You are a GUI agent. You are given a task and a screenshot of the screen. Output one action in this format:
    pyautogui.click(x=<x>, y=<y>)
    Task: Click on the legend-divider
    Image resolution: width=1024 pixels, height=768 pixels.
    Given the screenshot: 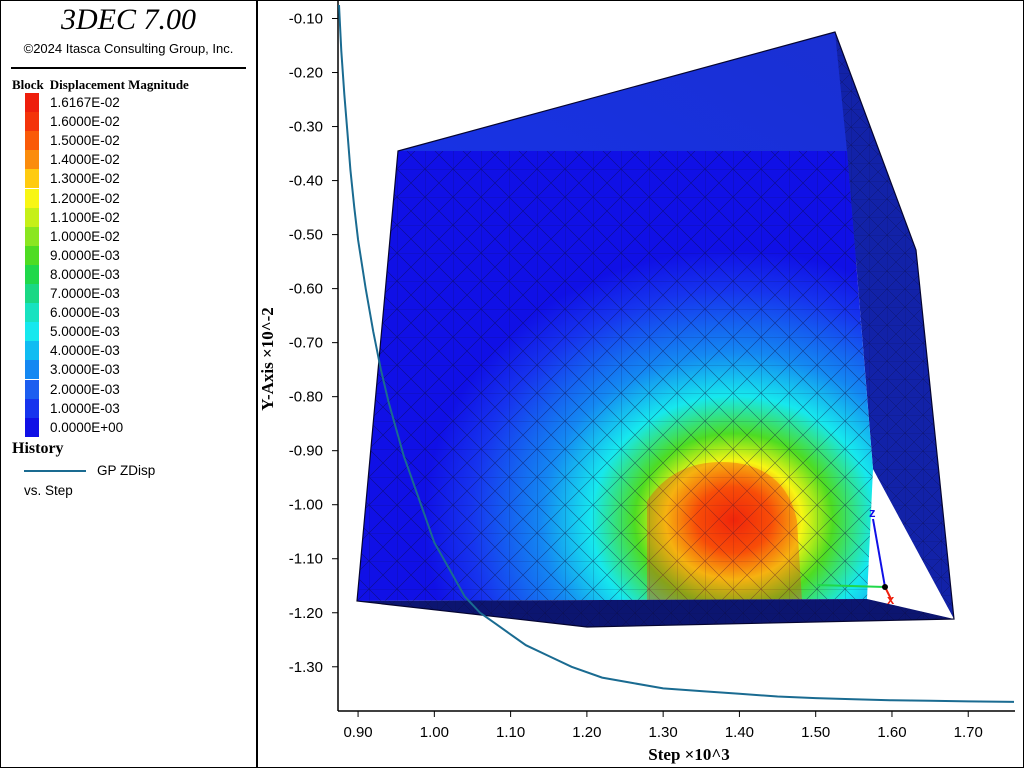 What is the action you would take?
    pyautogui.click(x=128, y=68)
    